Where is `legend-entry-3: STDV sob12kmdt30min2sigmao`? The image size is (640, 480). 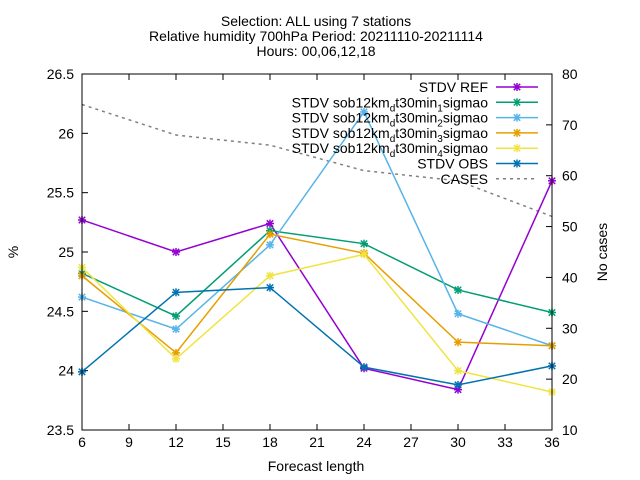 legend-entry-3: STDV sob12kmdt30min2sigmao is located at coordinates (415, 120).